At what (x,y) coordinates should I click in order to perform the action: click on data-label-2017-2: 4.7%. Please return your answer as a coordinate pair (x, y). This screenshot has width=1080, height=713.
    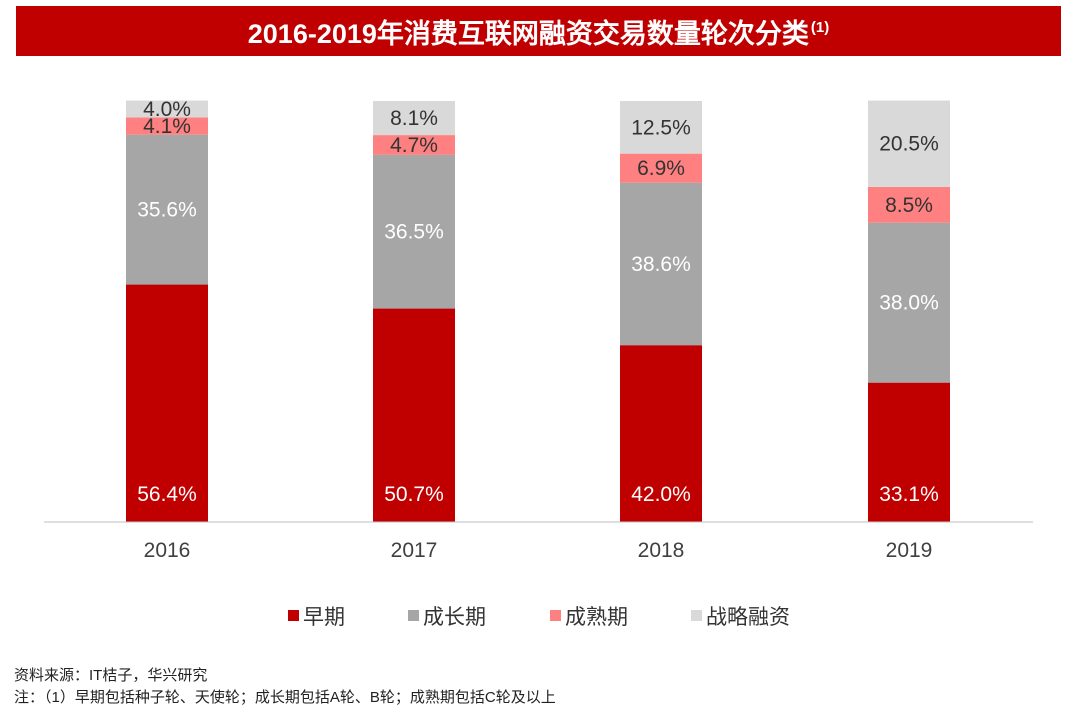
    Looking at the image, I should click on (414, 145).